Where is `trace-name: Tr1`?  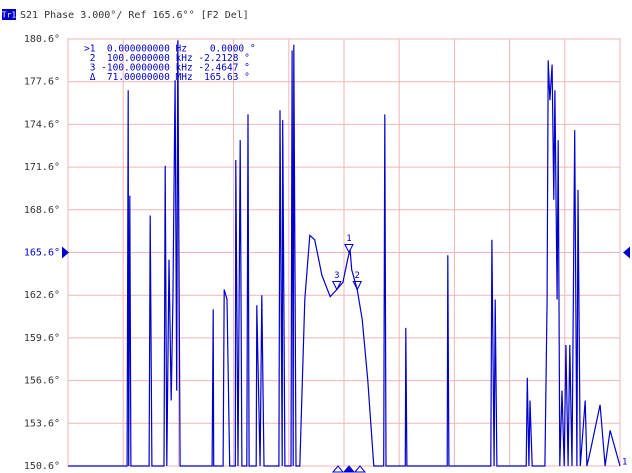
trace-name: Tr1 is located at coordinates (9, 15).